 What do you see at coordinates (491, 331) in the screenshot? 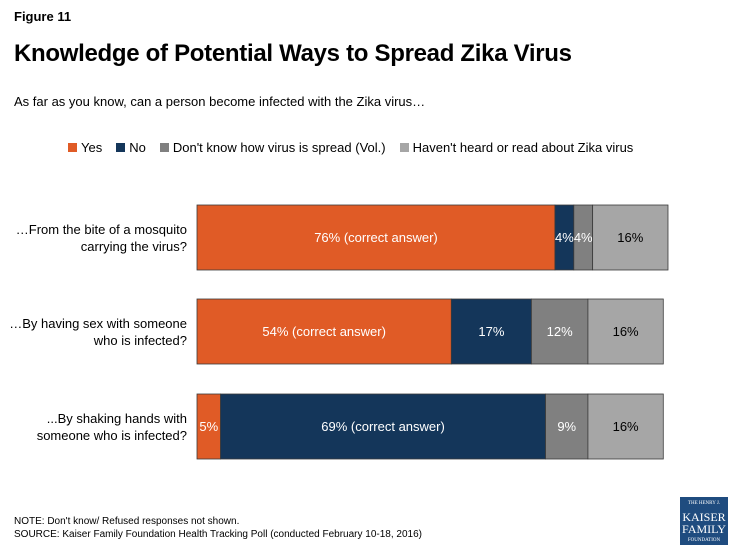
I see `data-label: 17%` at bounding box center [491, 331].